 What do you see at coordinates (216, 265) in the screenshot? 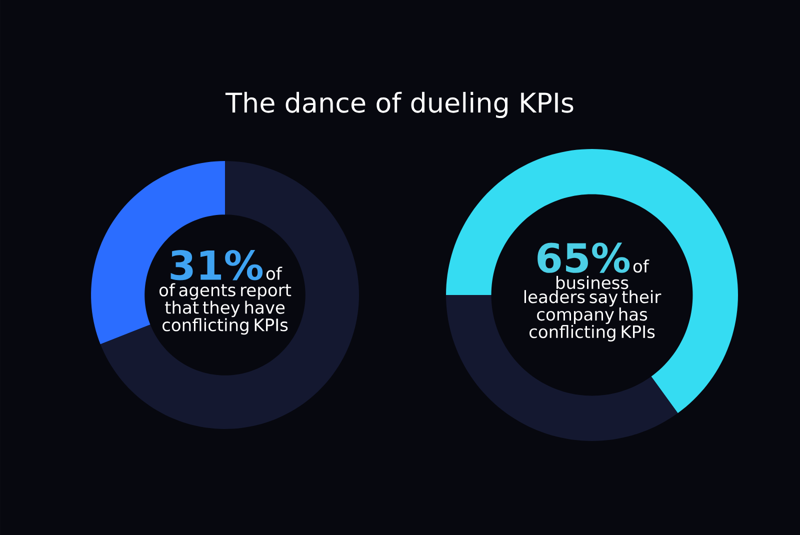
I see `data-label: 31%` at bounding box center [216, 265].